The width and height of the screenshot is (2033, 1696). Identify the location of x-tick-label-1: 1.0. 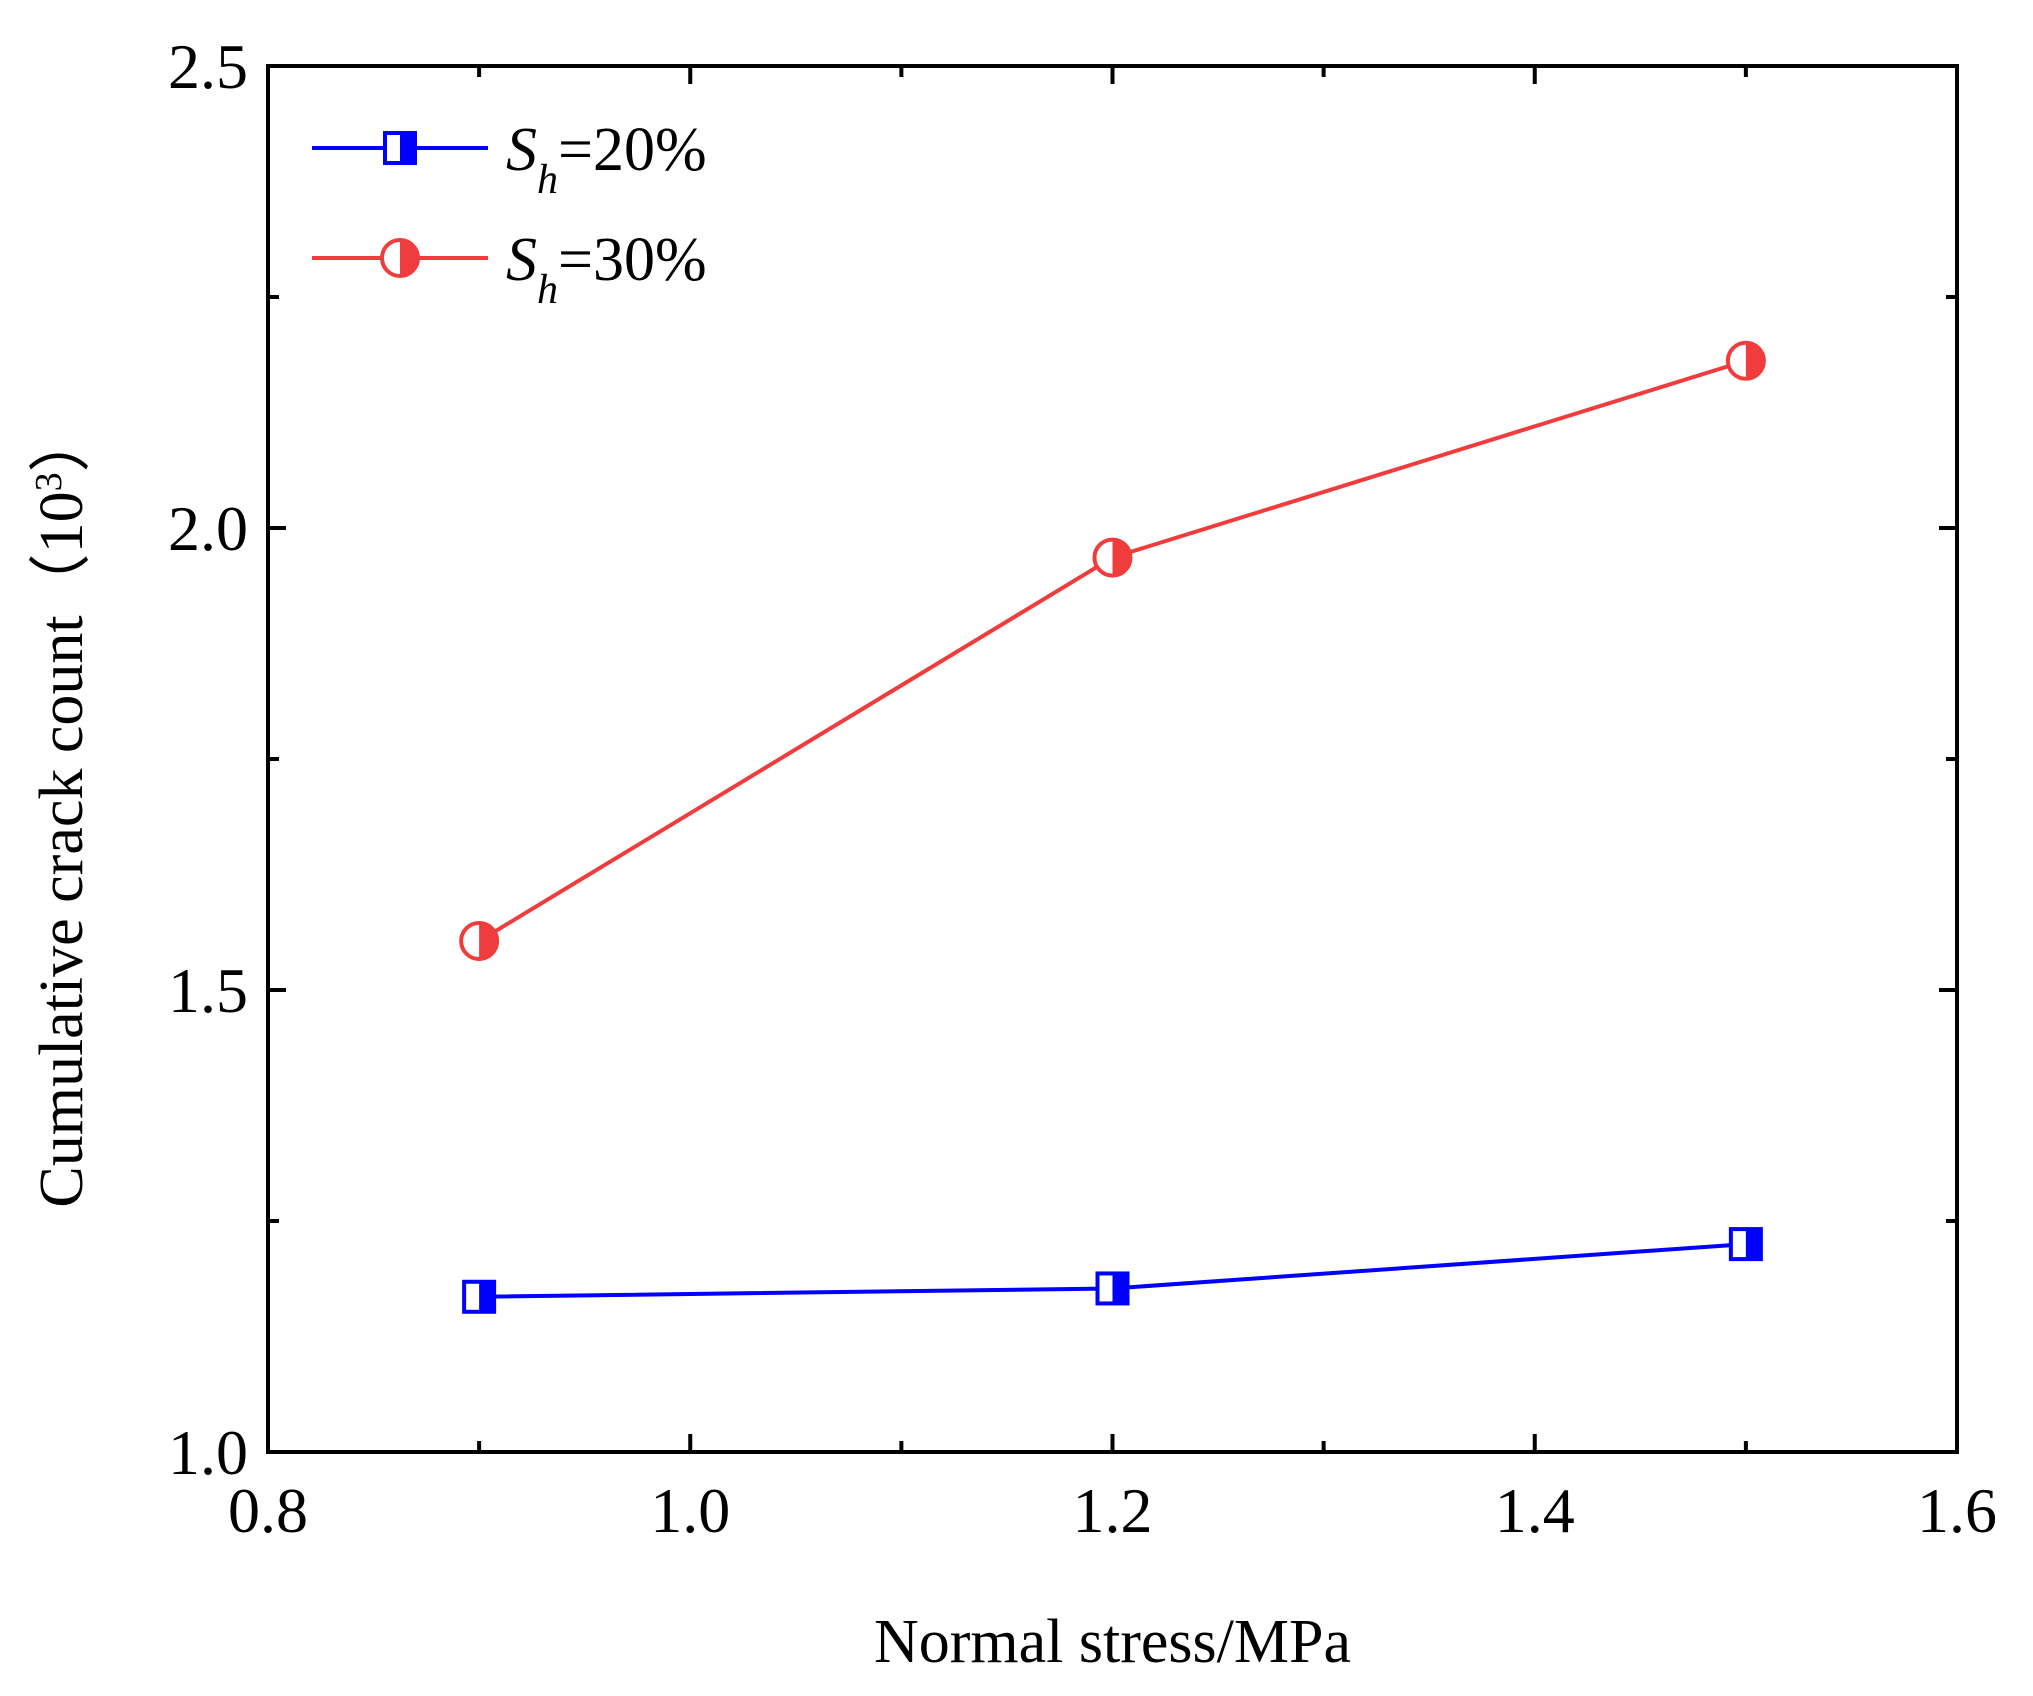
(690, 1510).